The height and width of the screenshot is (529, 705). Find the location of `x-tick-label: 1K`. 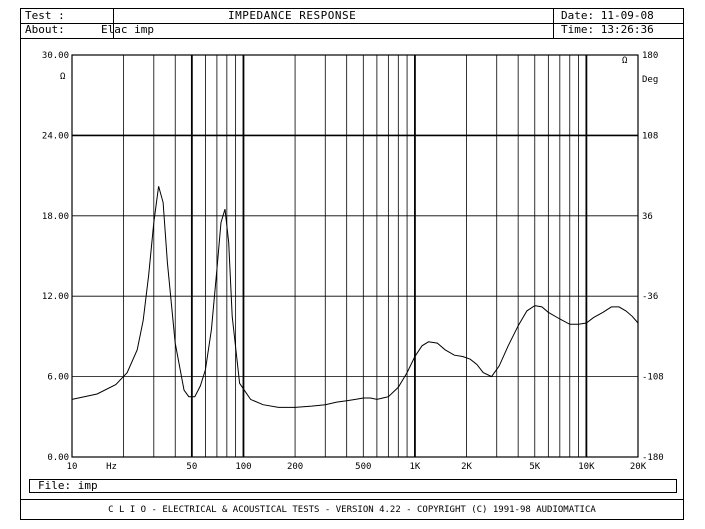

x-tick-label: 1K is located at coordinates (415, 467).